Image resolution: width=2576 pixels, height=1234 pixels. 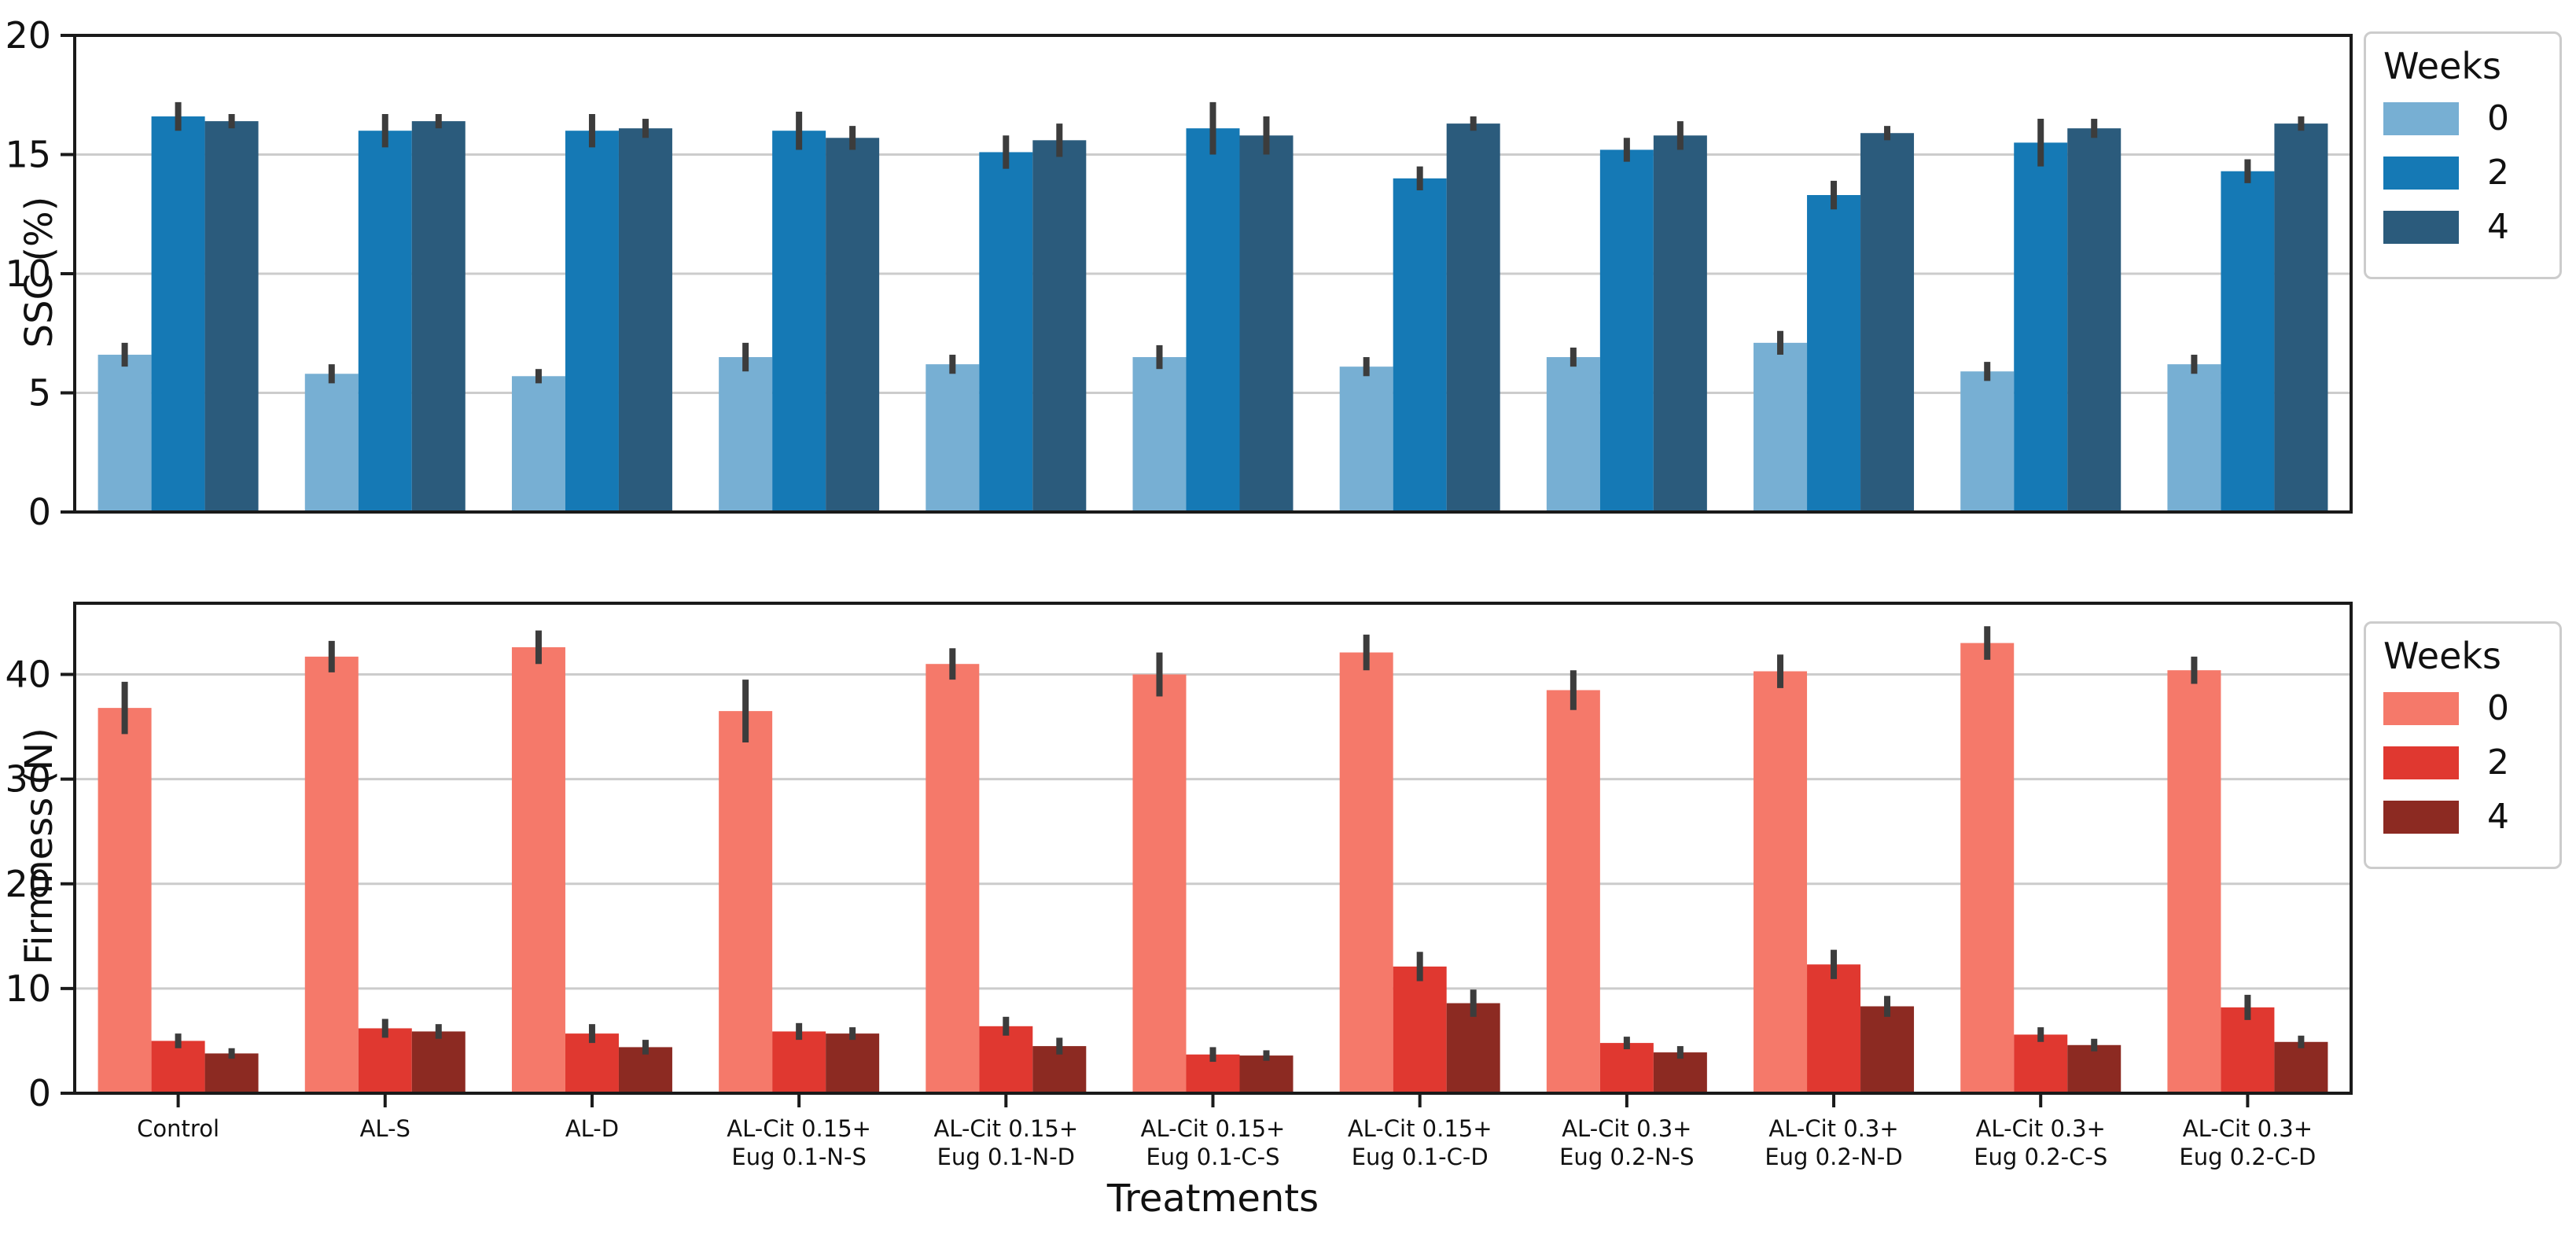 I want to click on x-tick-label: Control, so click(x=178, y=1128).